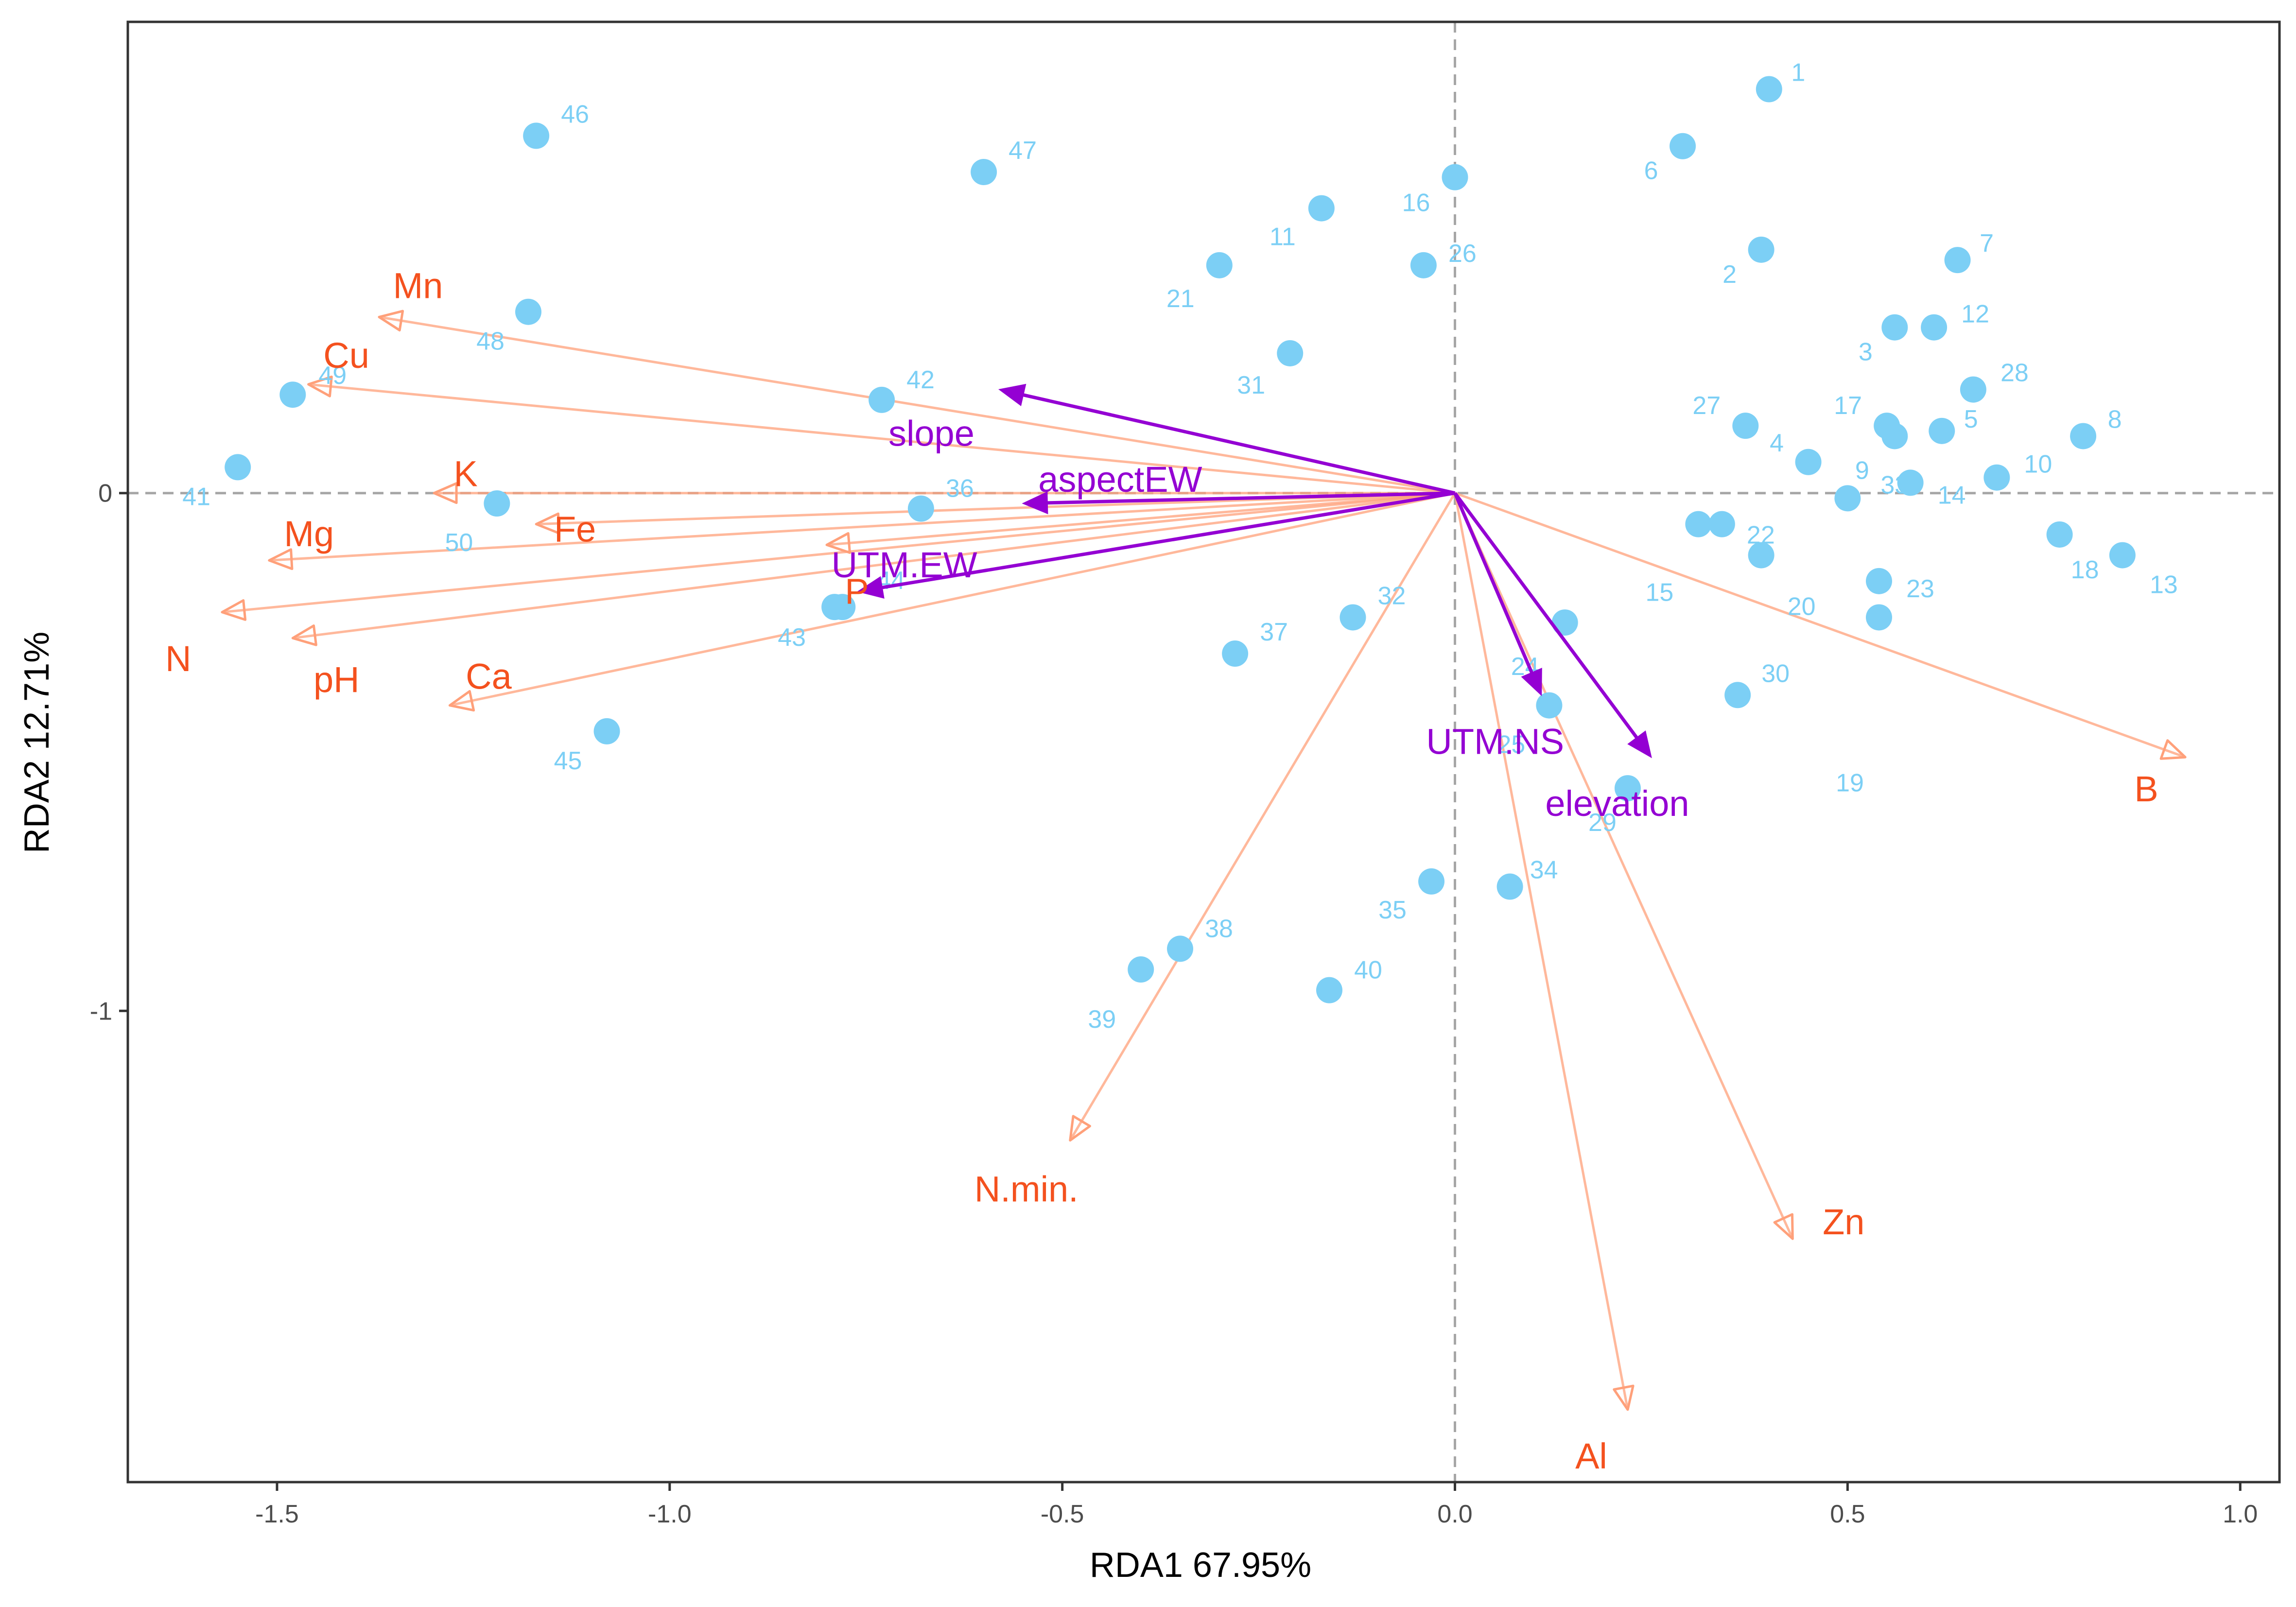  What do you see at coordinates (36, 742) in the screenshot?
I see `y-axis-title: RDA2 12.71%` at bounding box center [36, 742].